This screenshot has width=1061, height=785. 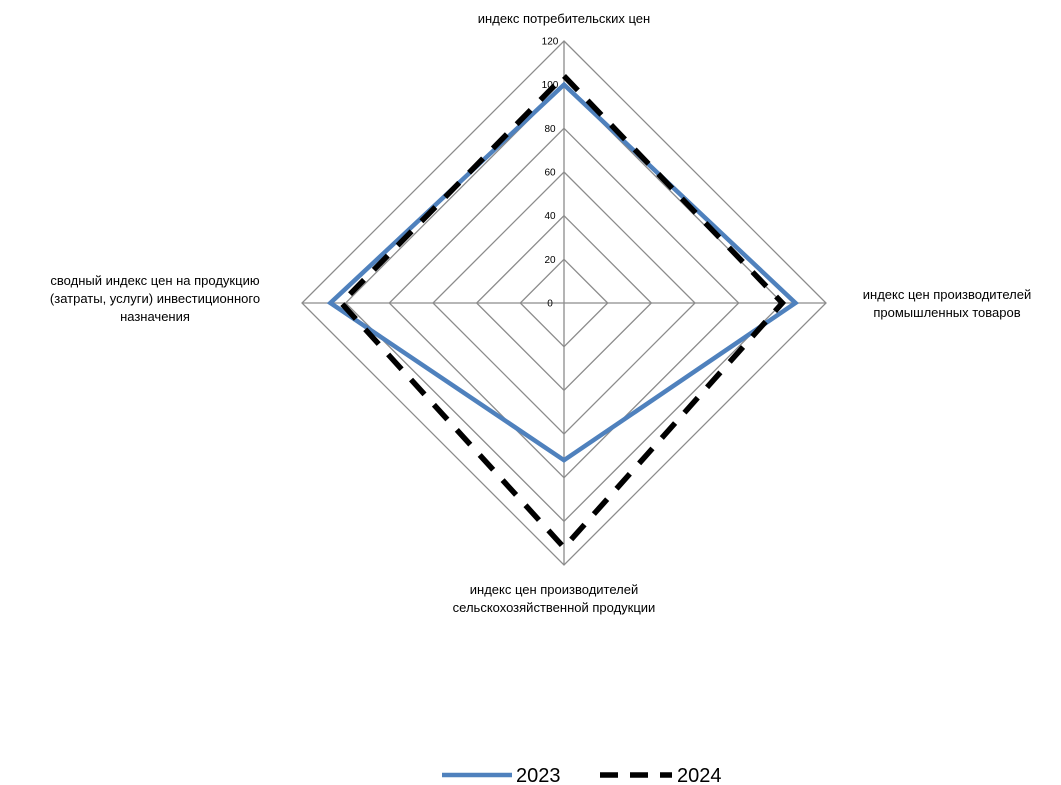 What do you see at coordinates (550, 85) in the screenshot?
I see `tick-label-100: 100` at bounding box center [550, 85].